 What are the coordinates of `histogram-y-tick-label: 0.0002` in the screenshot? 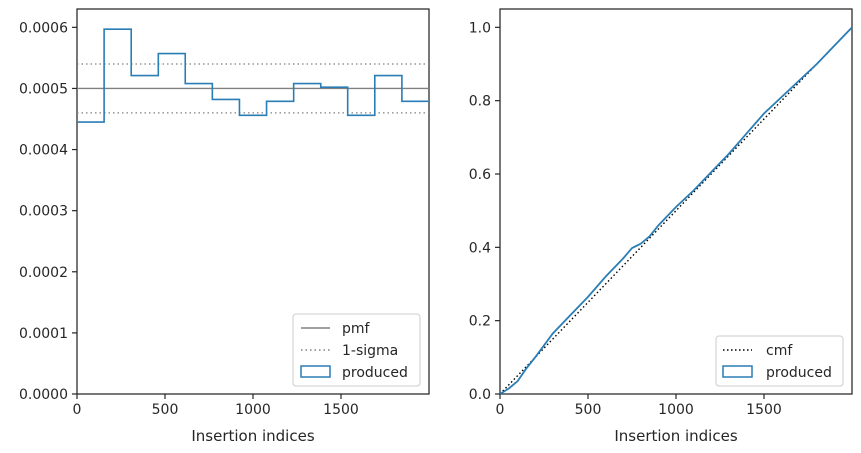 It's located at (43, 273).